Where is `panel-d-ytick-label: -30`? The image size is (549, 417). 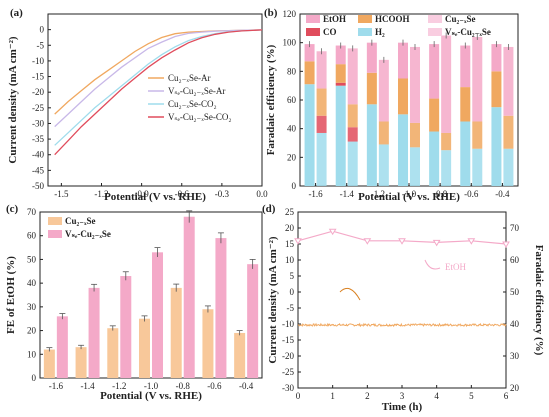 panel-d-ytick-label: -30 is located at coordinates (288, 388).